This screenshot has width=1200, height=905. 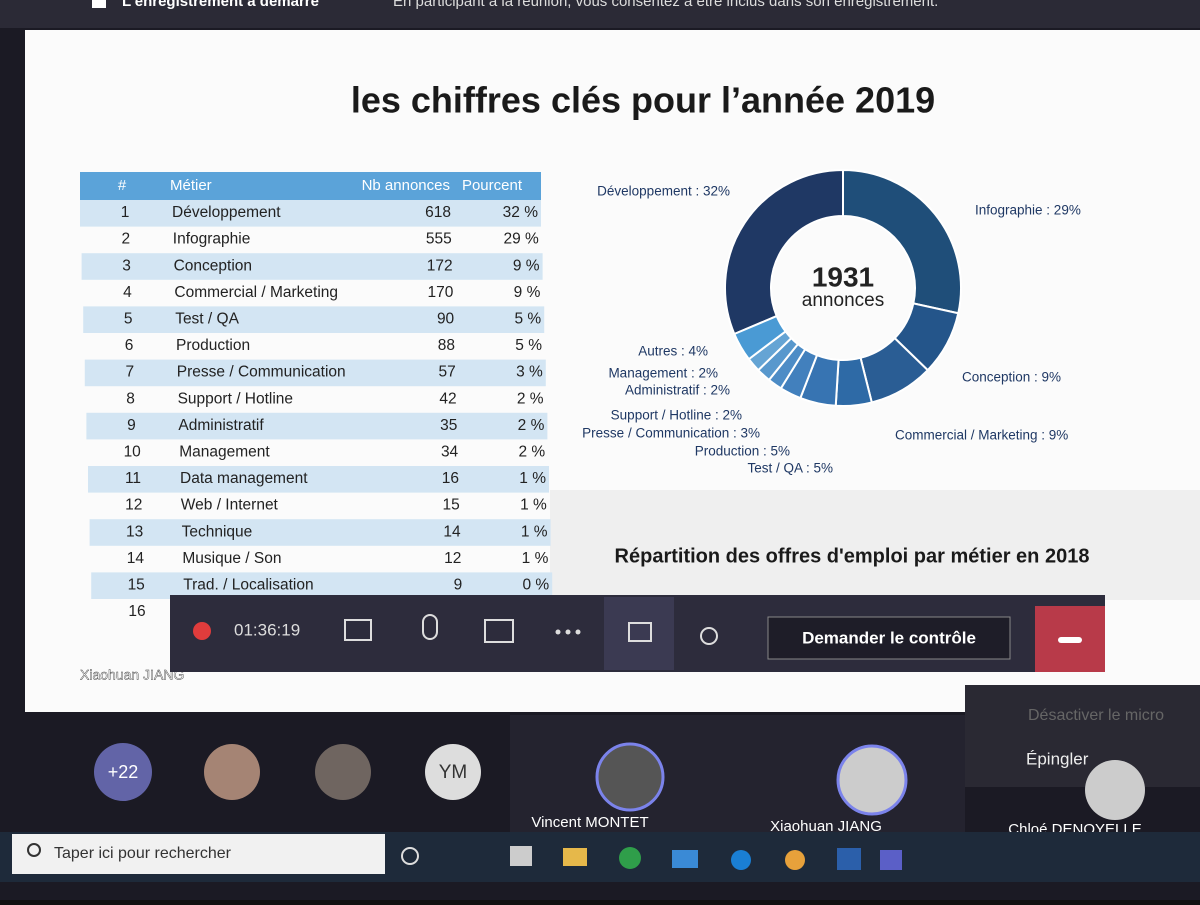 I want to click on slice-label: Management : 2%, so click(x=663, y=373).